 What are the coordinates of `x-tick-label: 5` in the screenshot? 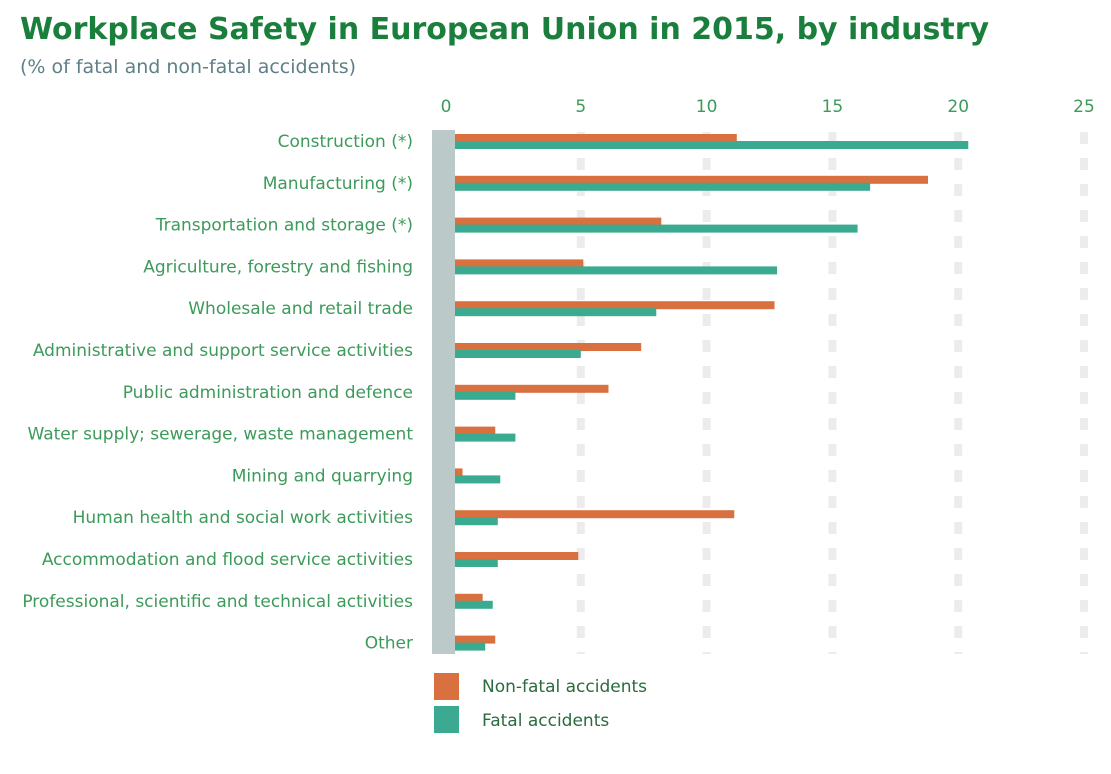 It's located at (580, 107).